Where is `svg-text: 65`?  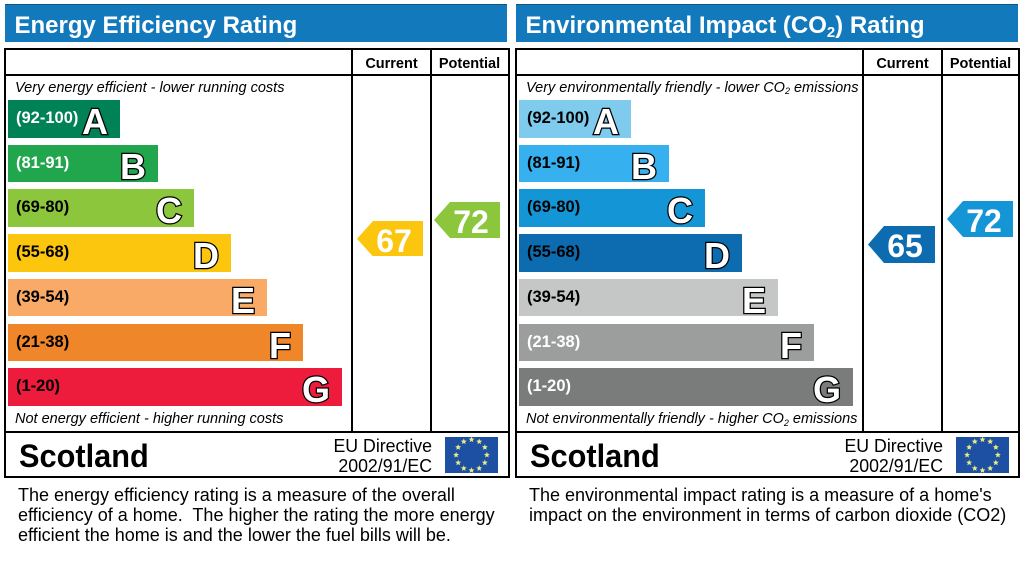 svg-text: 65 is located at coordinates (905, 245).